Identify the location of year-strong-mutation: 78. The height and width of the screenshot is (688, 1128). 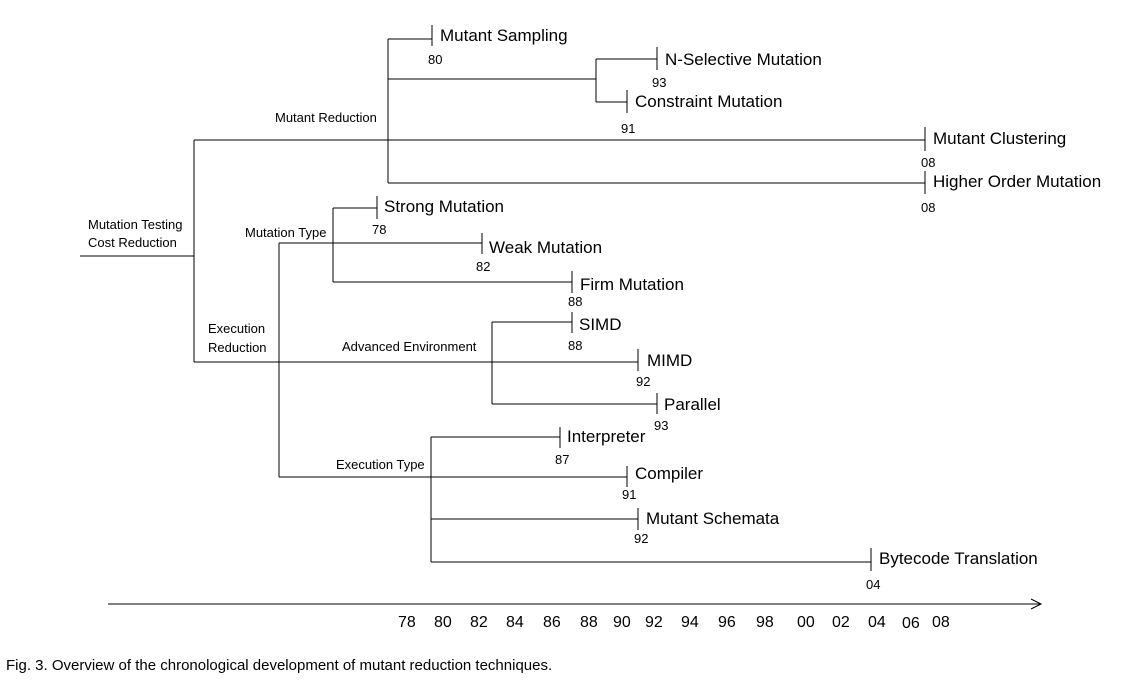
(379, 229).